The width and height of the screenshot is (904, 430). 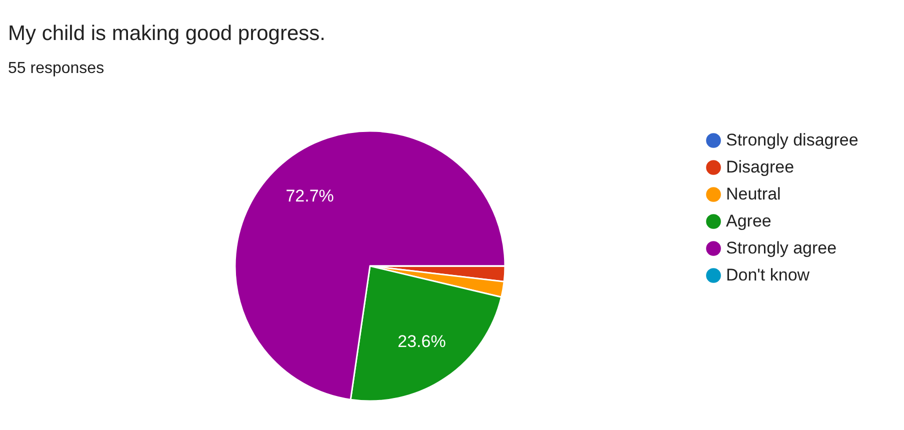 I want to click on legend-label: Agree, so click(x=749, y=221).